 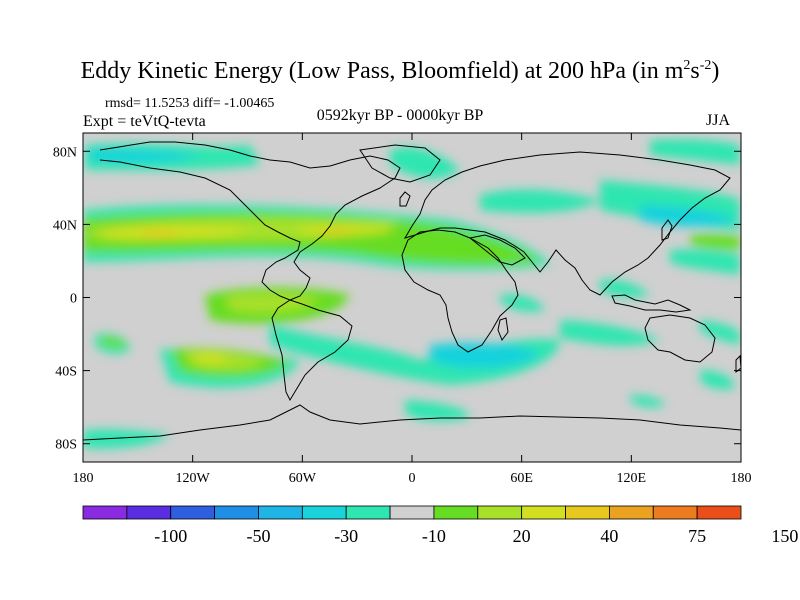 I want to click on experiment-label: Expt = teVtQ-tevta, so click(x=144, y=121).